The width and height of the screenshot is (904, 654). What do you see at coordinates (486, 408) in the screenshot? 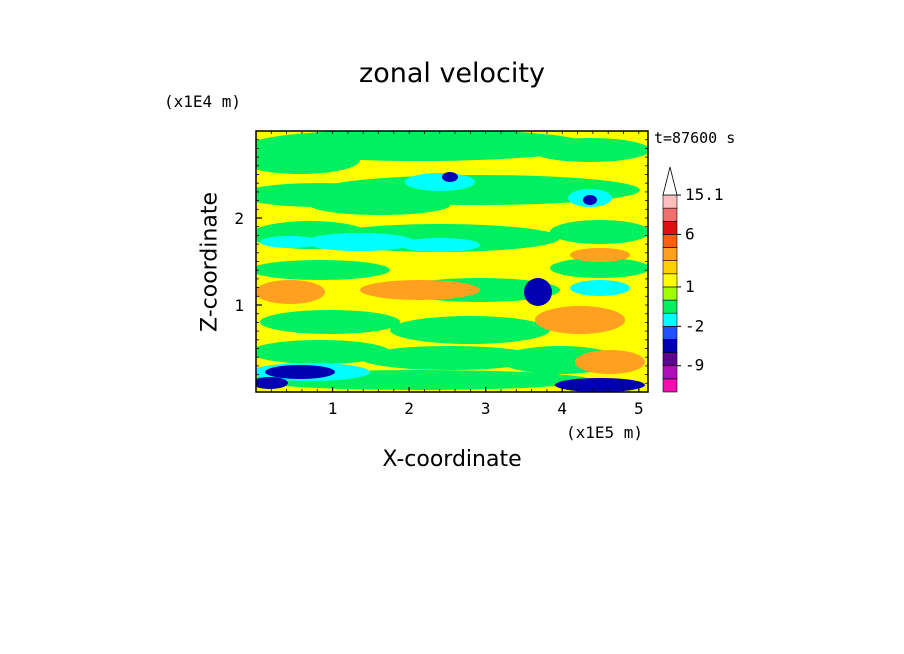
I see `x-tick-label: 3` at bounding box center [486, 408].